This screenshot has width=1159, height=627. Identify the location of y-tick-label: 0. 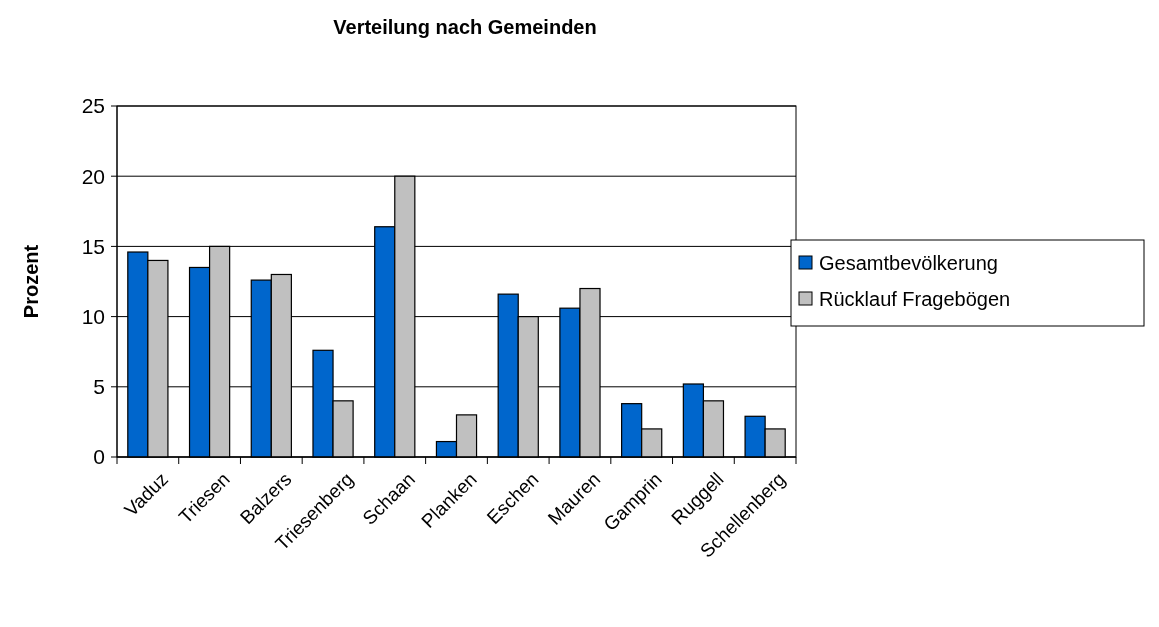
(99, 457).